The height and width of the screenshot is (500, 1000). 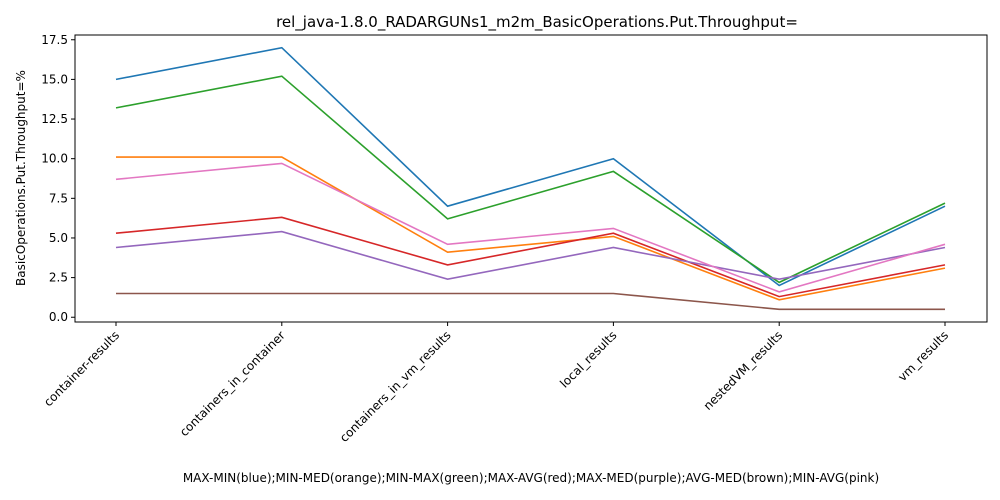 What do you see at coordinates (58, 317) in the screenshot?
I see `y-tick-label: 0.0` at bounding box center [58, 317].